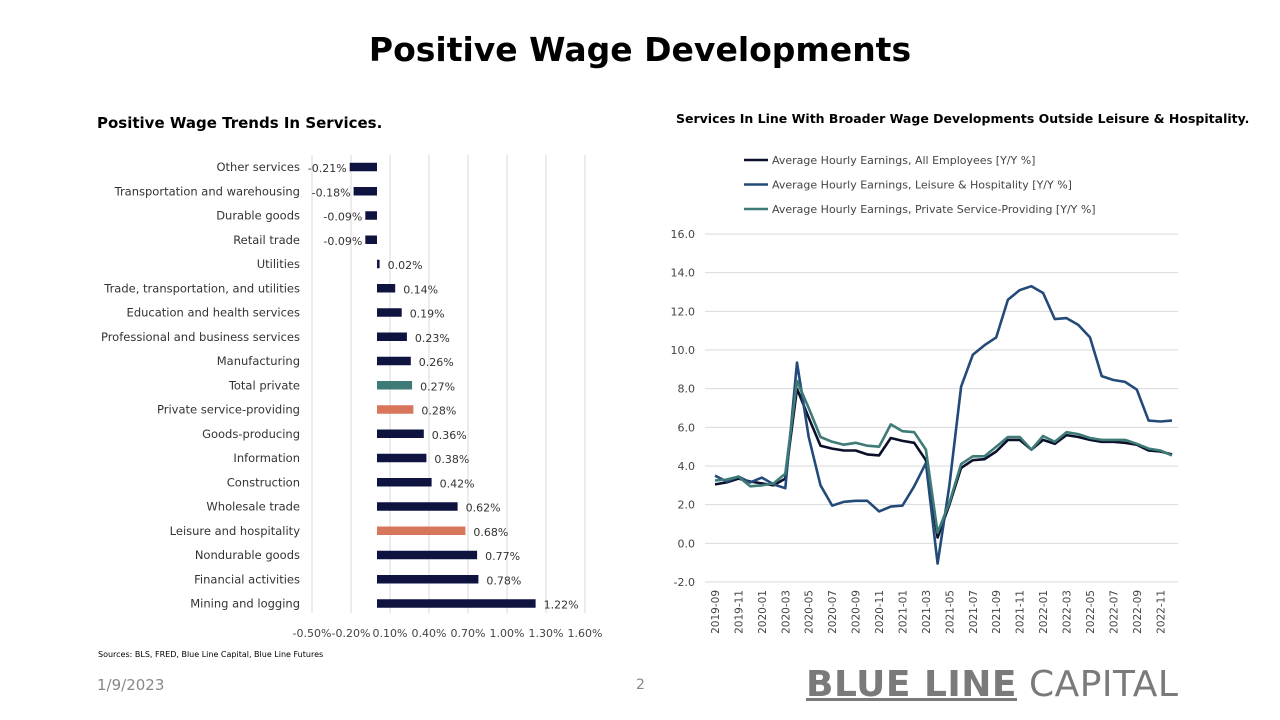 The height and width of the screenshot is (720, 1280). I want to click on bar-chart-title: Positive Wage Trends In Services., so click(240, 123).